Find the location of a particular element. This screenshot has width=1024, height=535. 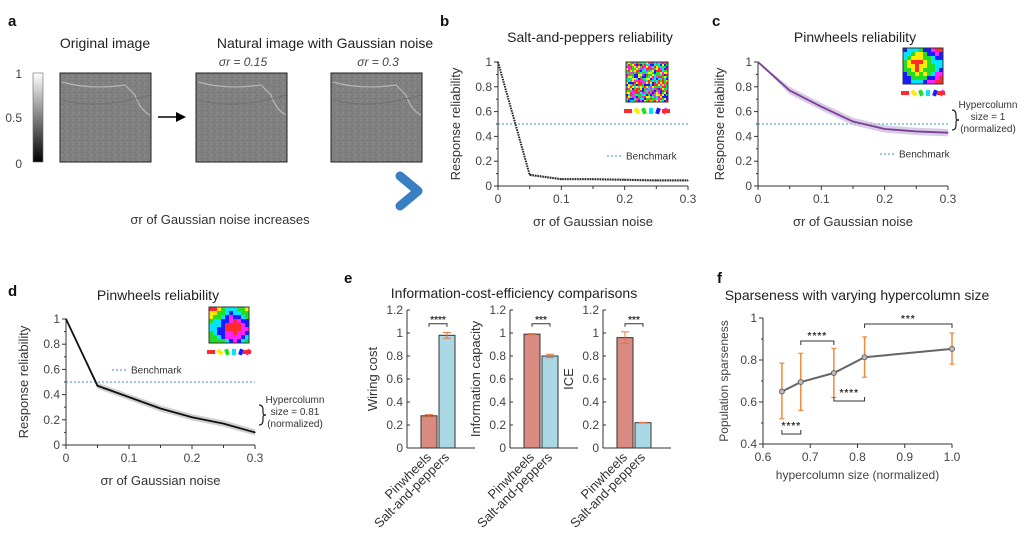

x-tick-label: 0.2 is located at coordinates (624, 199).